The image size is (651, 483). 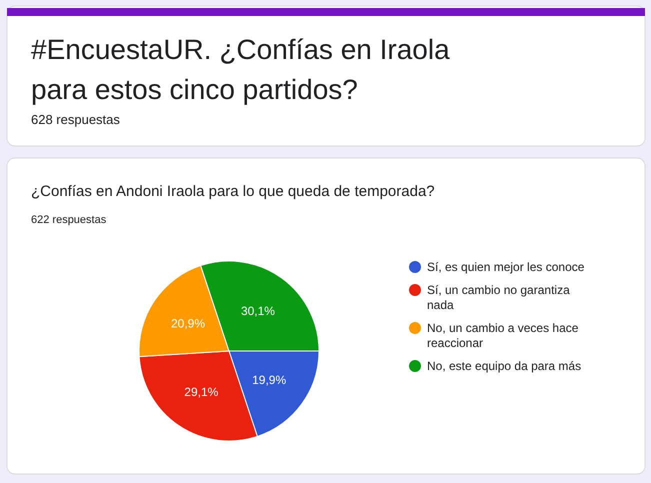 I want to click on legend-label: Sí, es quien mejor les conoce, so click(x=506, y=267).